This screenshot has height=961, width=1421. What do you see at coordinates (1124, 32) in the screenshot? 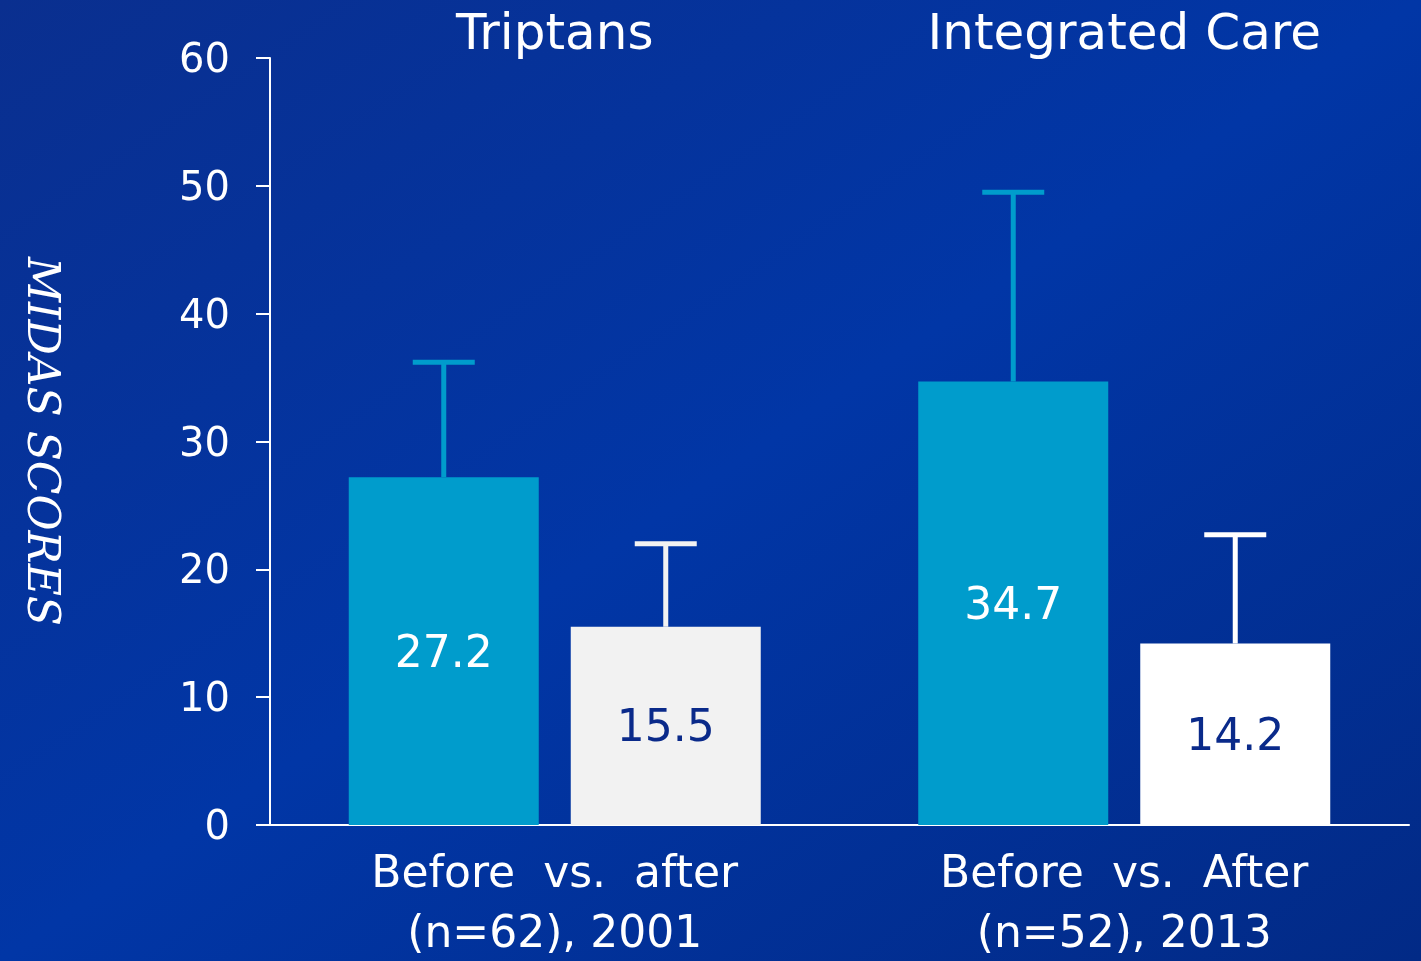
I see `annotation: Integrated Care` at bounding box center [1124, 32].